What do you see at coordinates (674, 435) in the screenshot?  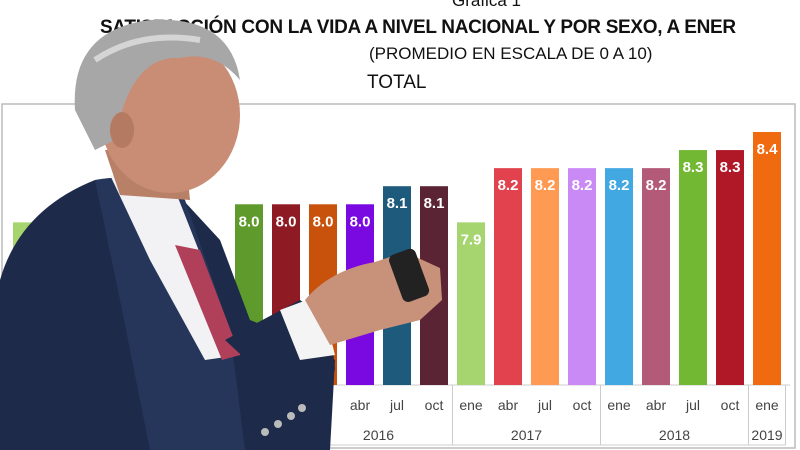 I see `year-tick-label: 2018` at bounding box center [674, 435].